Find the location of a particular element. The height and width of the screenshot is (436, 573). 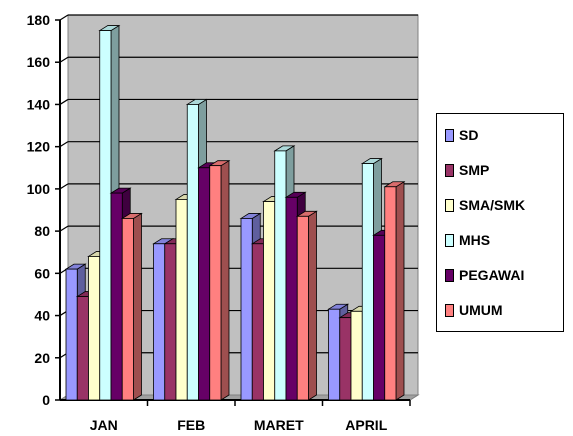

bar-sd-april is located at coordinates (334, 354).